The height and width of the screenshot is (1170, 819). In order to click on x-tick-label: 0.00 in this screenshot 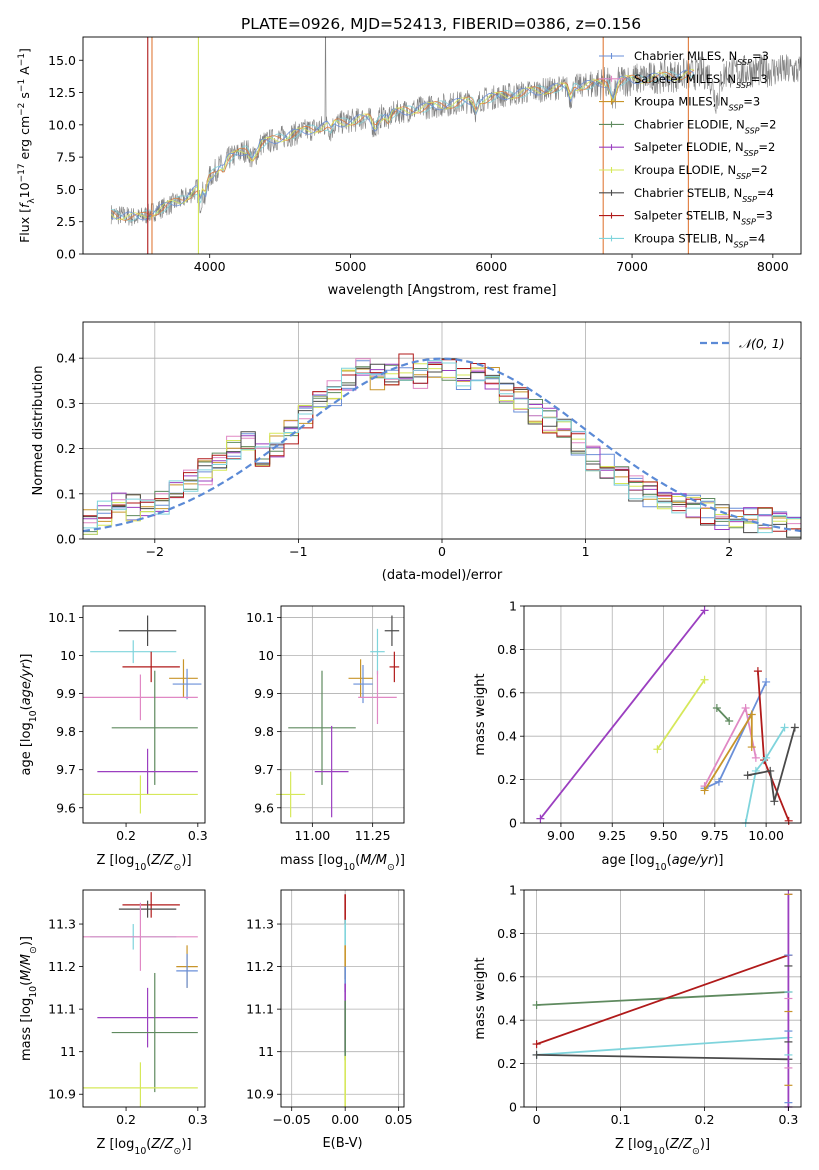, I will do `click(345, 1119)`.